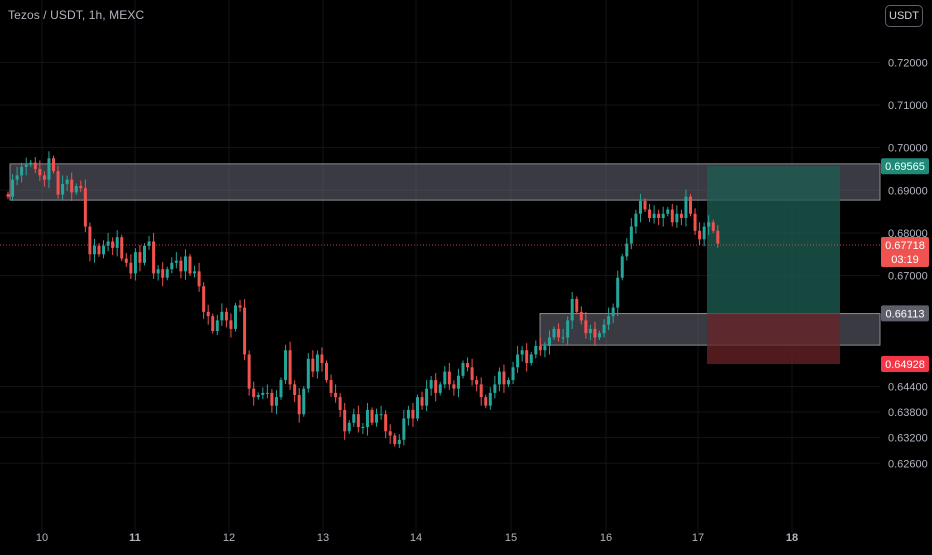 The width and height of the screenshot is (932, 555). Describe the element at coordinates (905, 246) in the screenshot. I see `last-price-tag: 0.67718` at that location.